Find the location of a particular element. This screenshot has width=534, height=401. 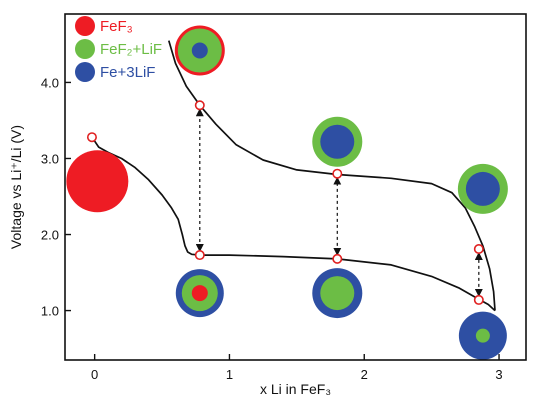

x-axis: 0 1 2 3 is located at coordinates (297, 368).